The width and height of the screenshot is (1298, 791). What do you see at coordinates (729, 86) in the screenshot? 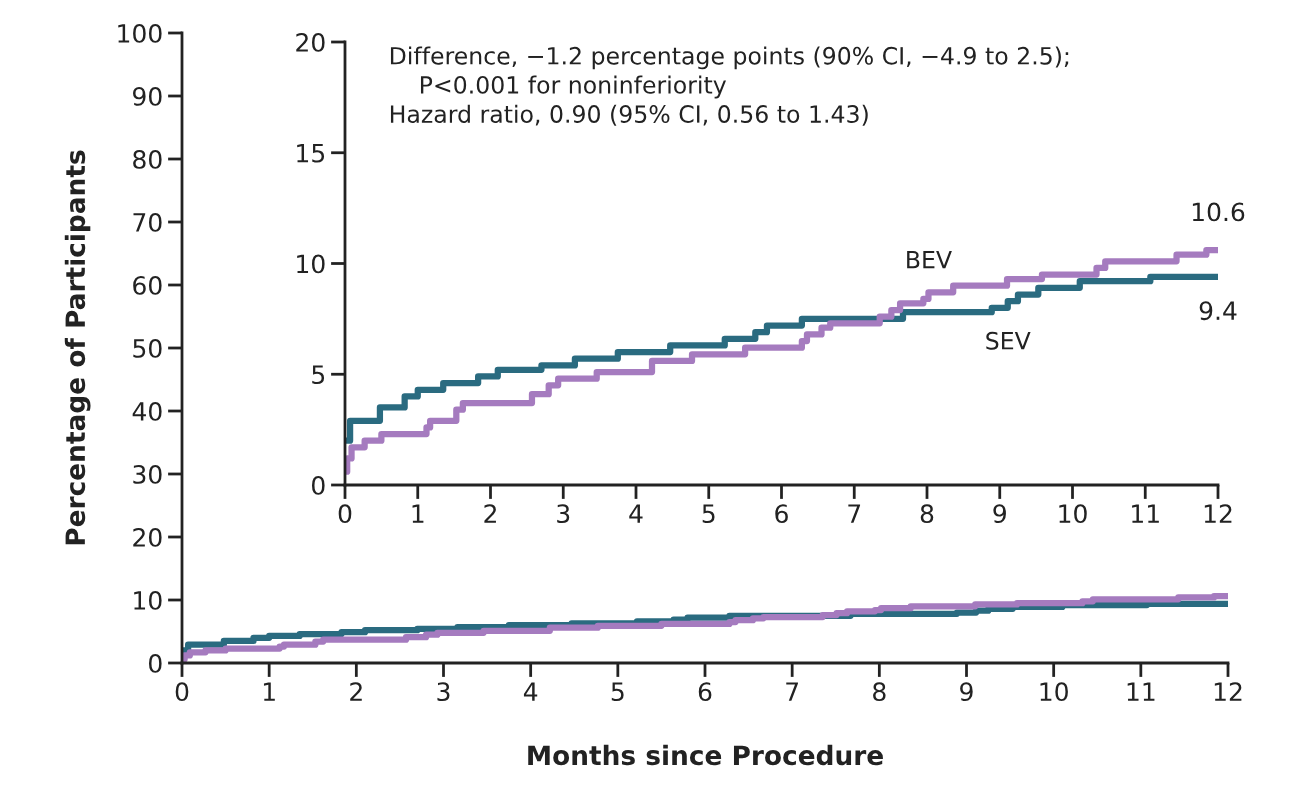
I see `annotation: Difference, −1.2 percentage points (90% CI, −4.9 to 2.5); P<0.001 for noninferiority Hazard ratio, 0.90 (95% CI, 0.56 to 1.43)` at bounding box center [729, 86].